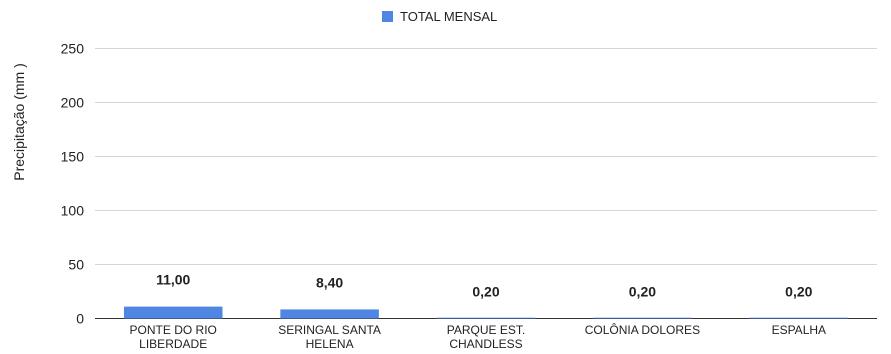  What do you see at coordinates (448, 16) in the screenshot?
I see `legend-label: TOTAL MENSAL` at bounding box center [448, 16].